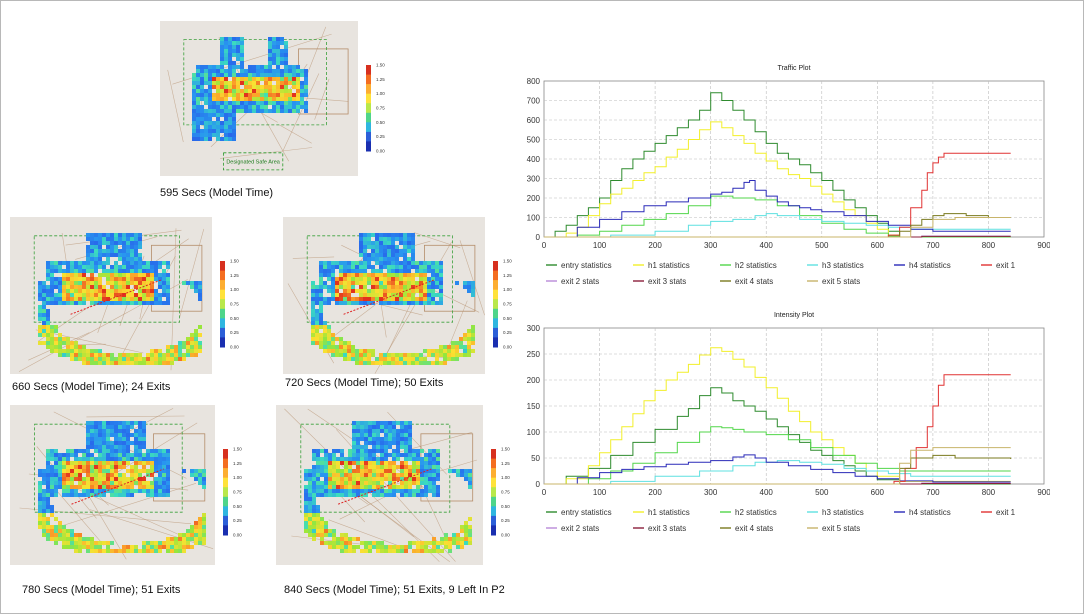 The image size is (1084, 614). What do you see at coordinates (538, 237) in the screenshot?
I see `y-tick-label: 0` at bounding box center [538, 237].